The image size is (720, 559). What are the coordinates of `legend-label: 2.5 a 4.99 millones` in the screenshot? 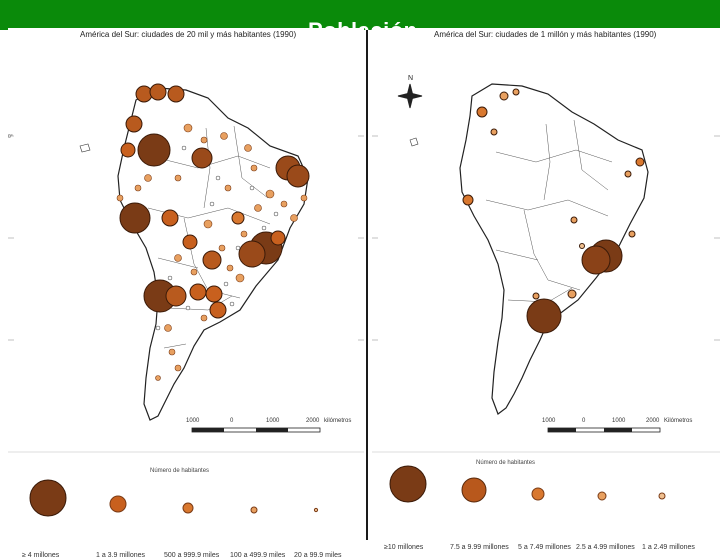 It's located at (605, 547).